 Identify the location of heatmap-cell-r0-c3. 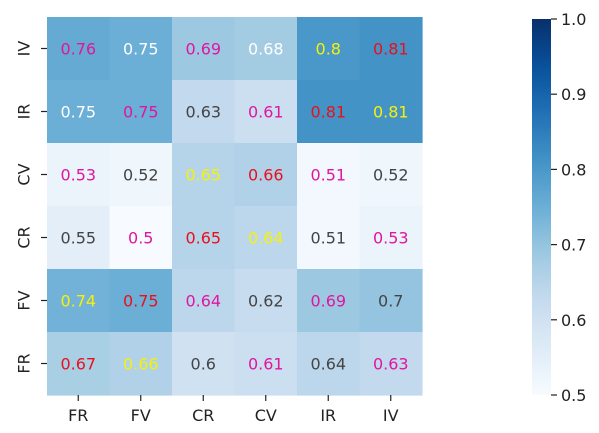
(266, 49).